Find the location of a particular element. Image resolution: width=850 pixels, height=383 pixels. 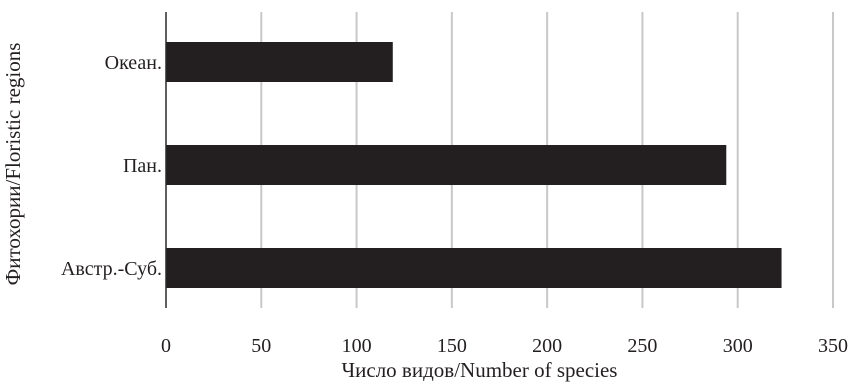

x-tick-label-150: 150 is located at coordinates (452, 346).